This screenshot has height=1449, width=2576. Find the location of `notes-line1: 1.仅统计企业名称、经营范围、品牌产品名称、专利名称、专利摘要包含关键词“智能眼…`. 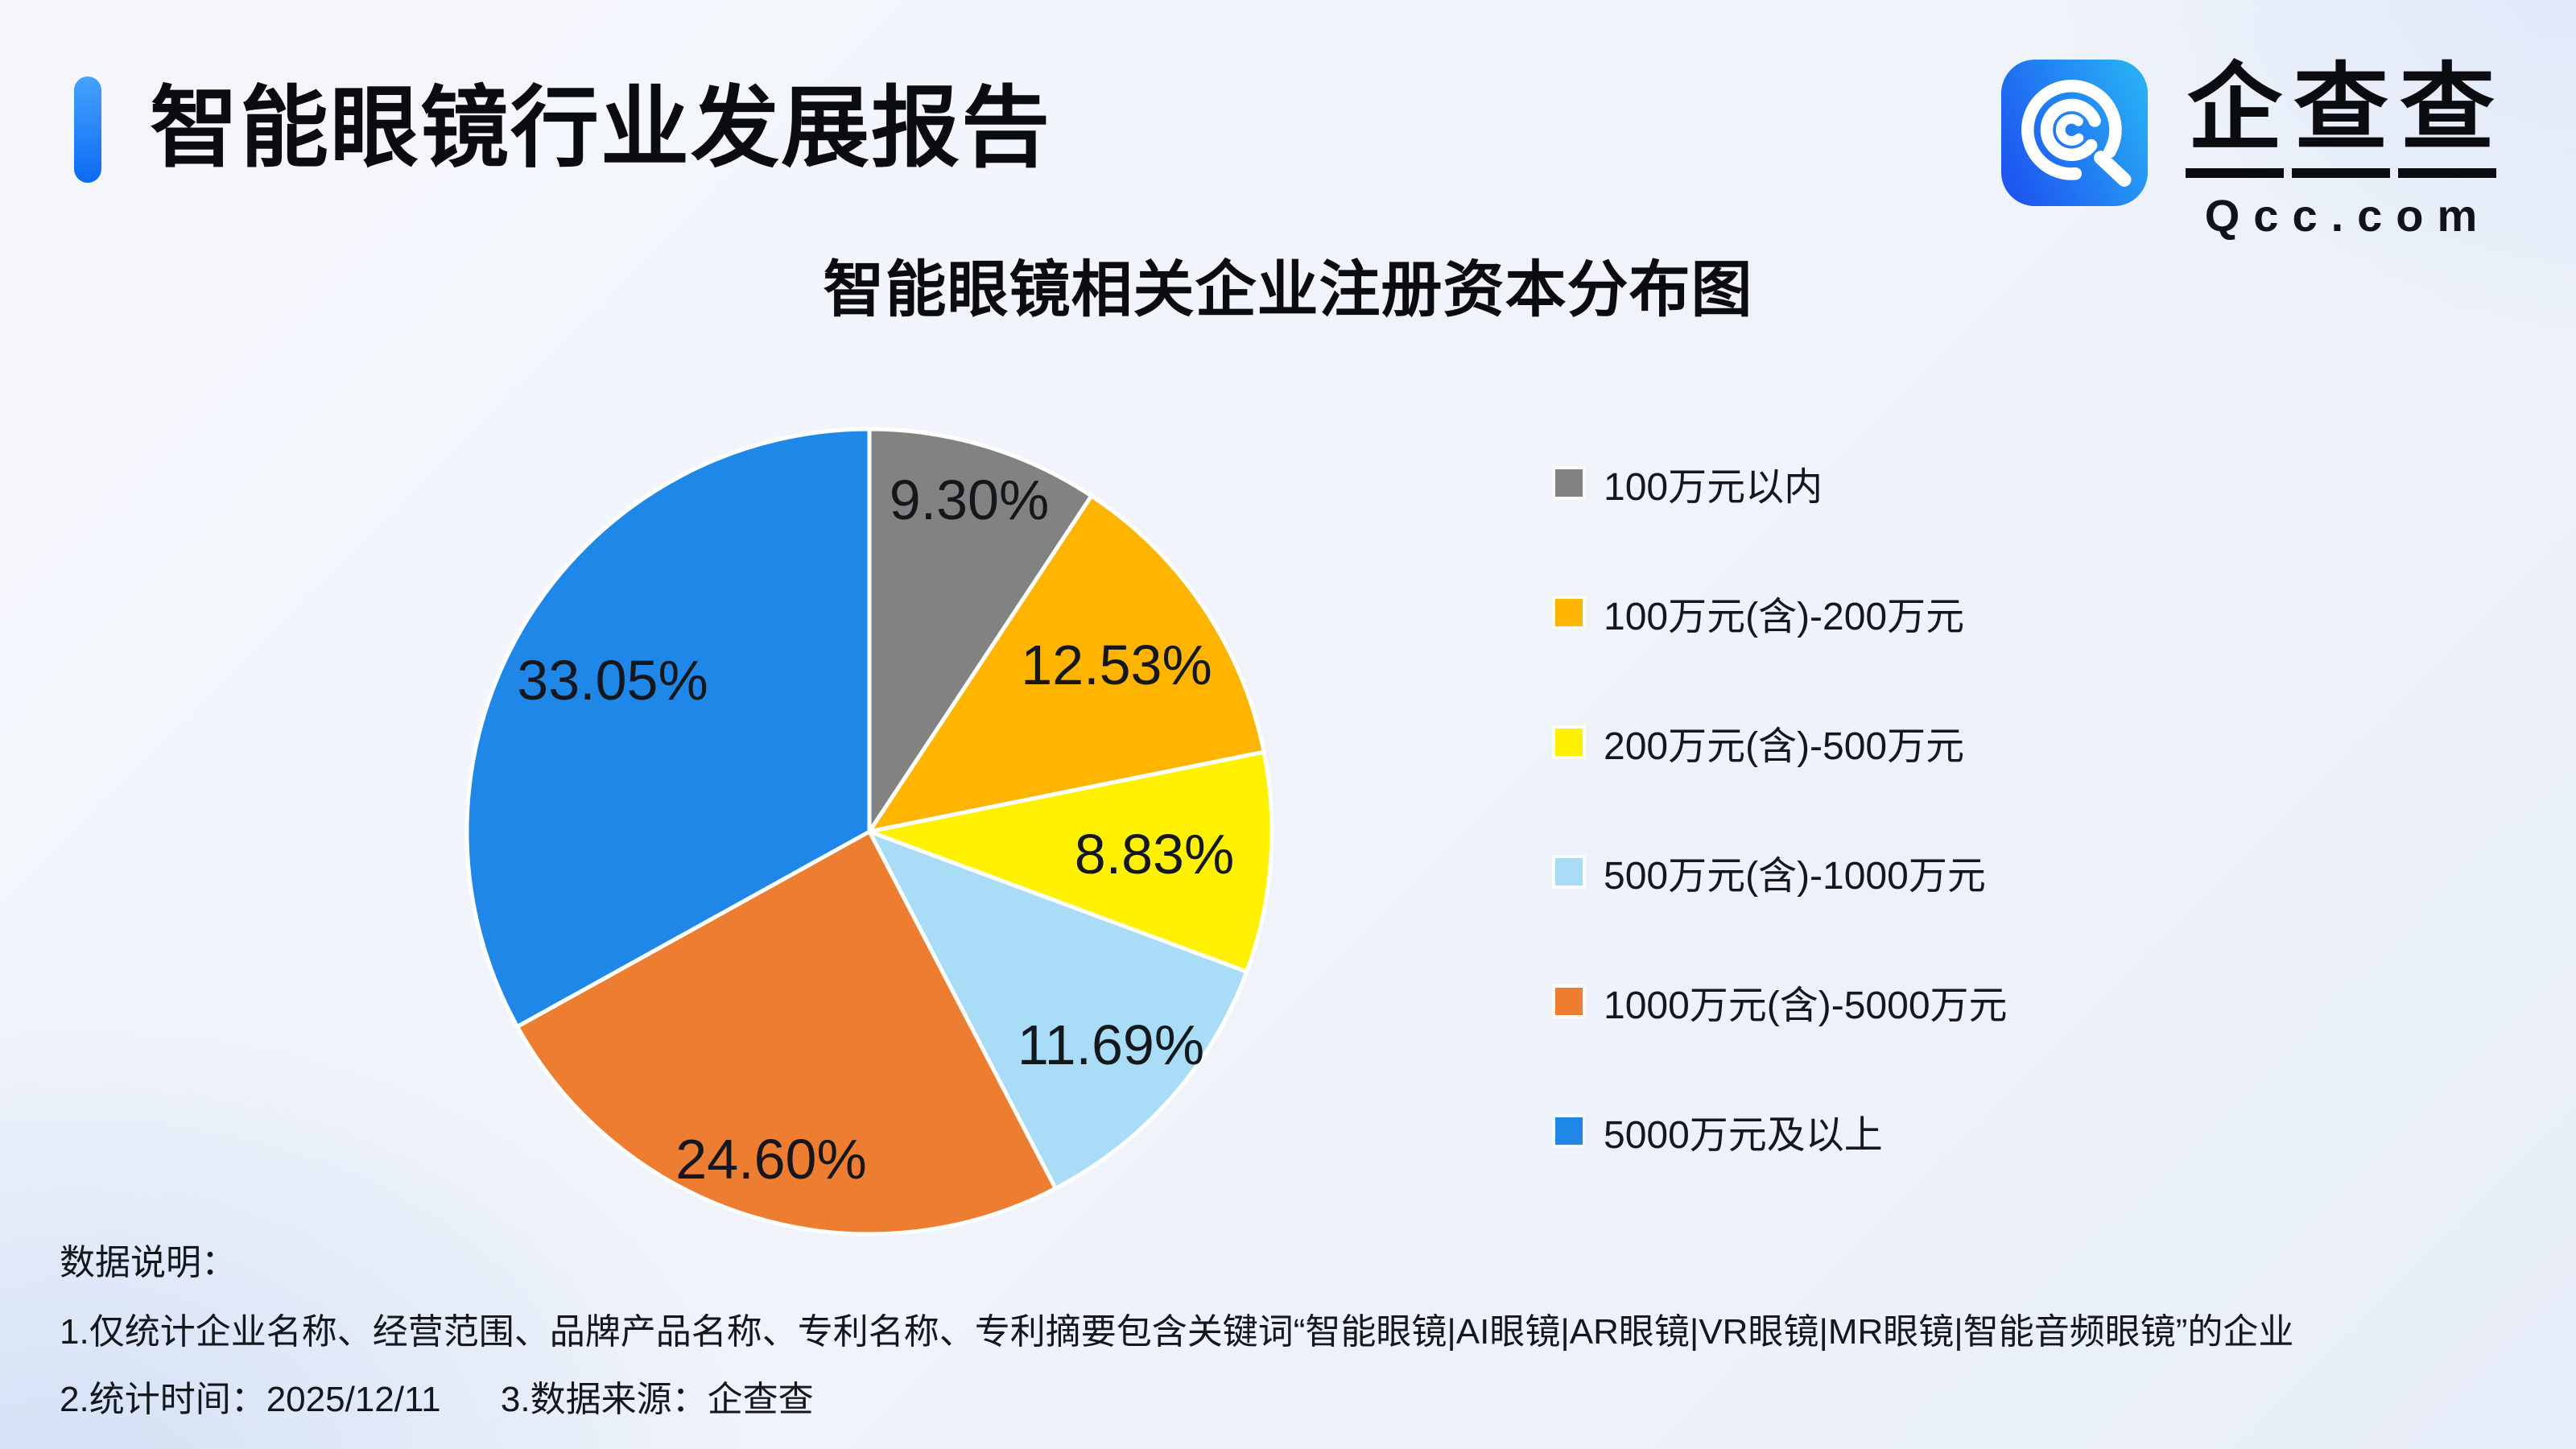

notes-line1: 1.仅统计企业名称、经营范围、品牌产品名称、专利名称、专利摘要包含关键词“智能眼… is located at coordinates (1177, 1332).